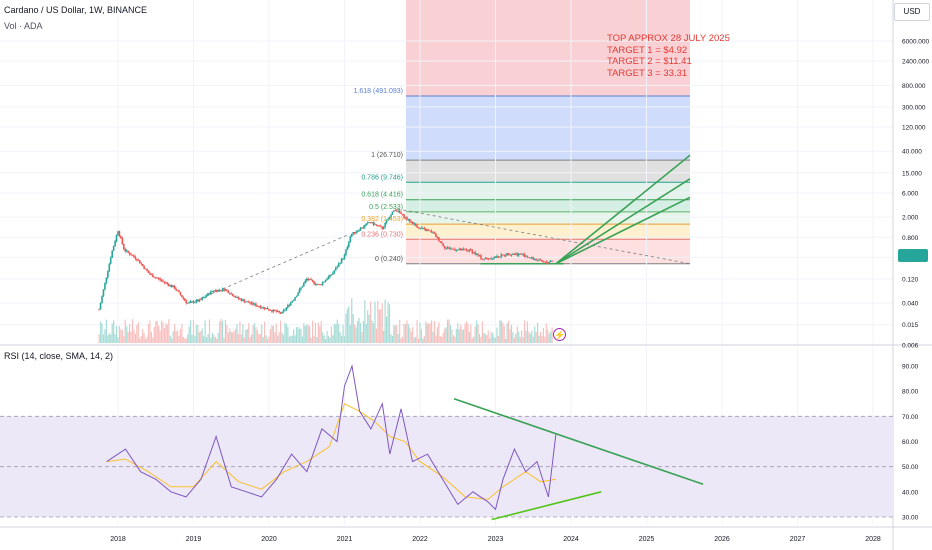 Image resolution: width=932 pixels, height=550 pixels. Describe the element at coordinates (910, 392) in the screenshot. I see `rsi-tick-label: 80.00` at that location.